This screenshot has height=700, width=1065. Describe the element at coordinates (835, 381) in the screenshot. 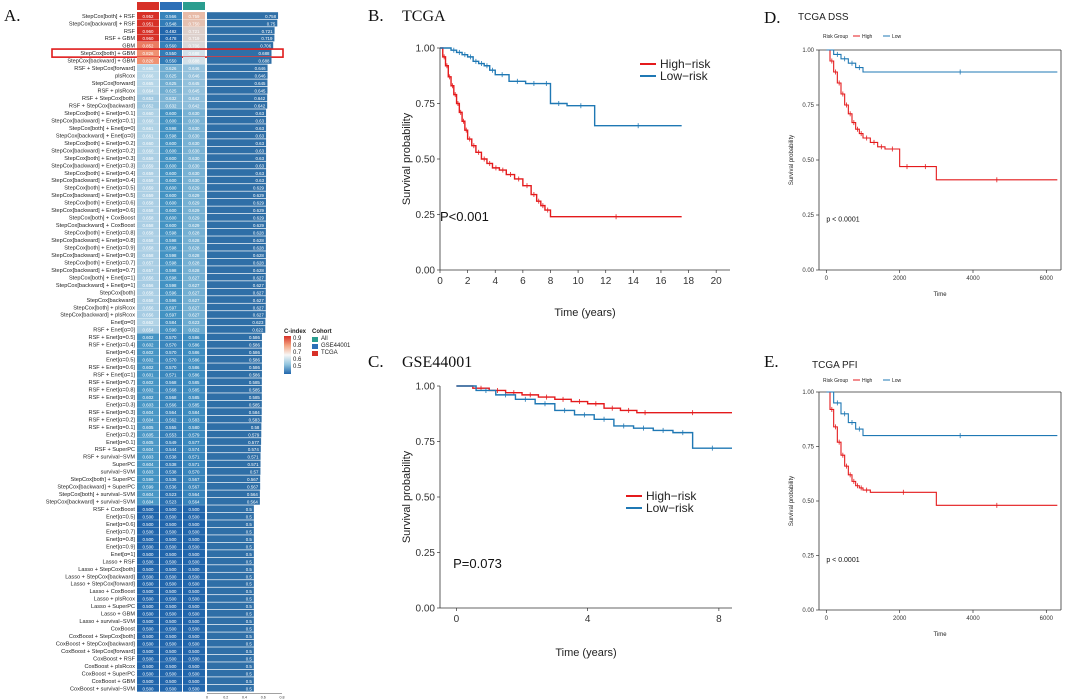

I see `legend-title: Risk Group` at that location.